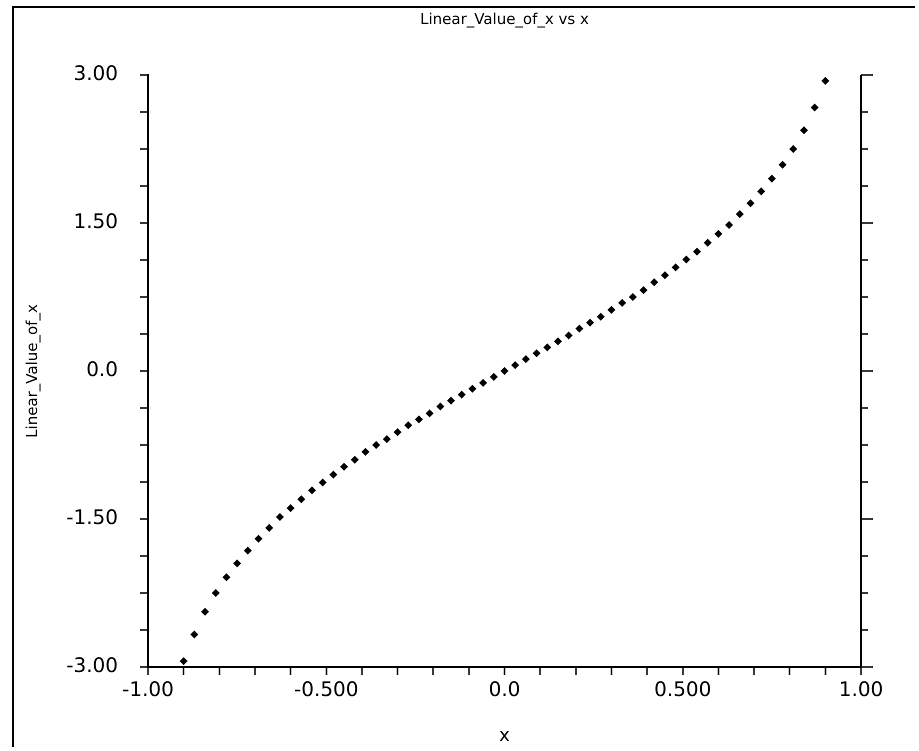 This screenshot has width=919, height=751. What do you see at coordinates (504, 689) in the screenshot?
I see `x-tick-label: 0.0` at bounding box center [504, 689].